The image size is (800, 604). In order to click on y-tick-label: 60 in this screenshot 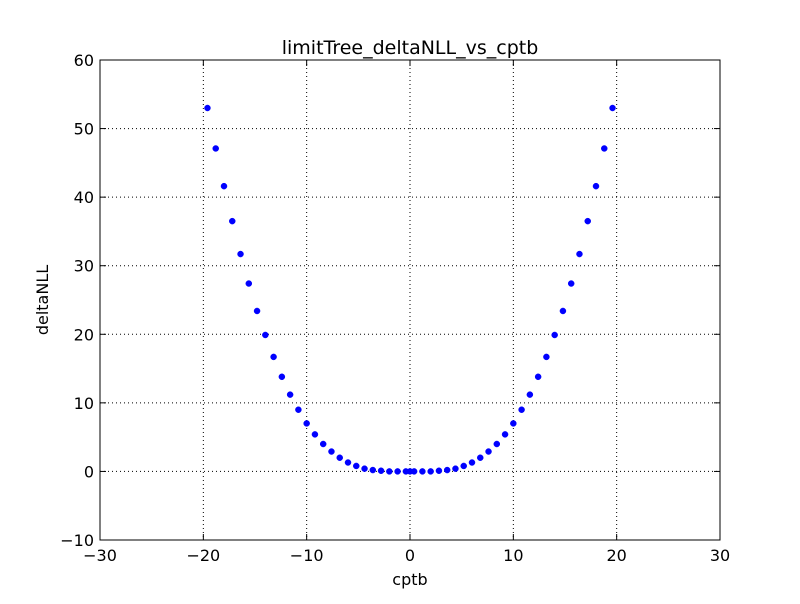, I will do `click(84, 60)`.